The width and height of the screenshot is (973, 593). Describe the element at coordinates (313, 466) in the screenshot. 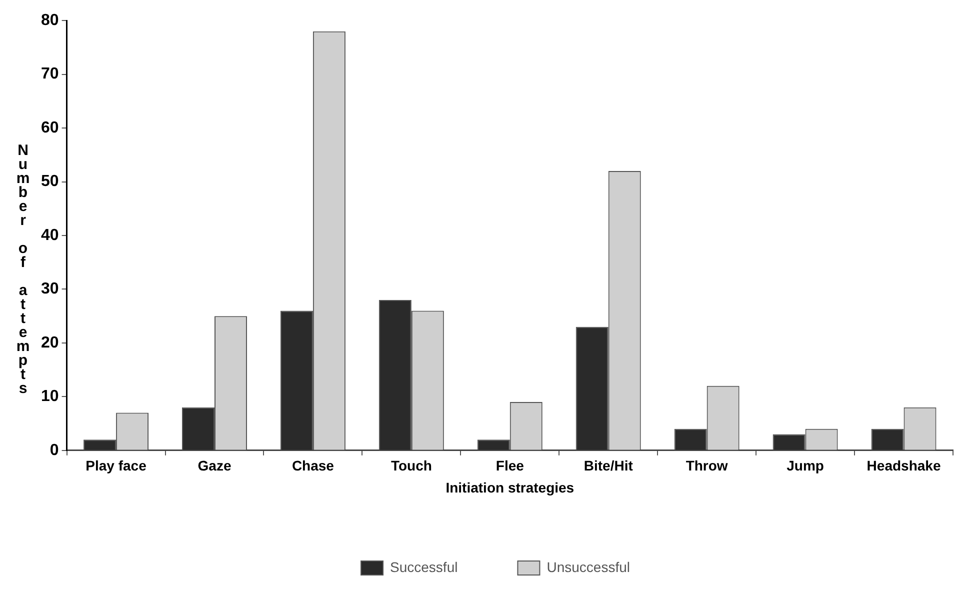

I see `x-tick-label: Chase` at that location.